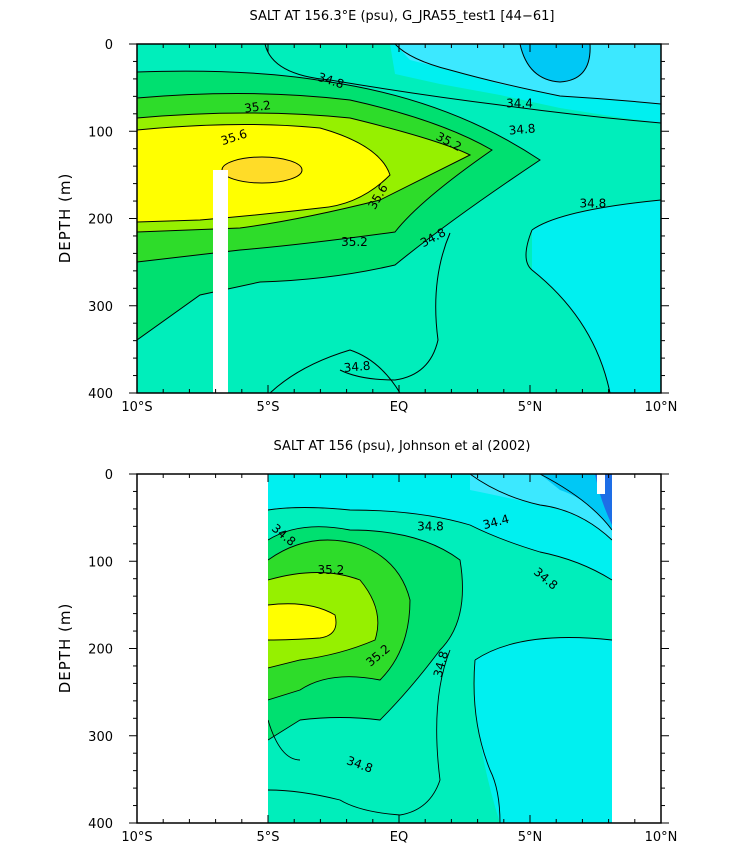  I want to click on bottom-contour-label: 35.2, so click(331, 570).